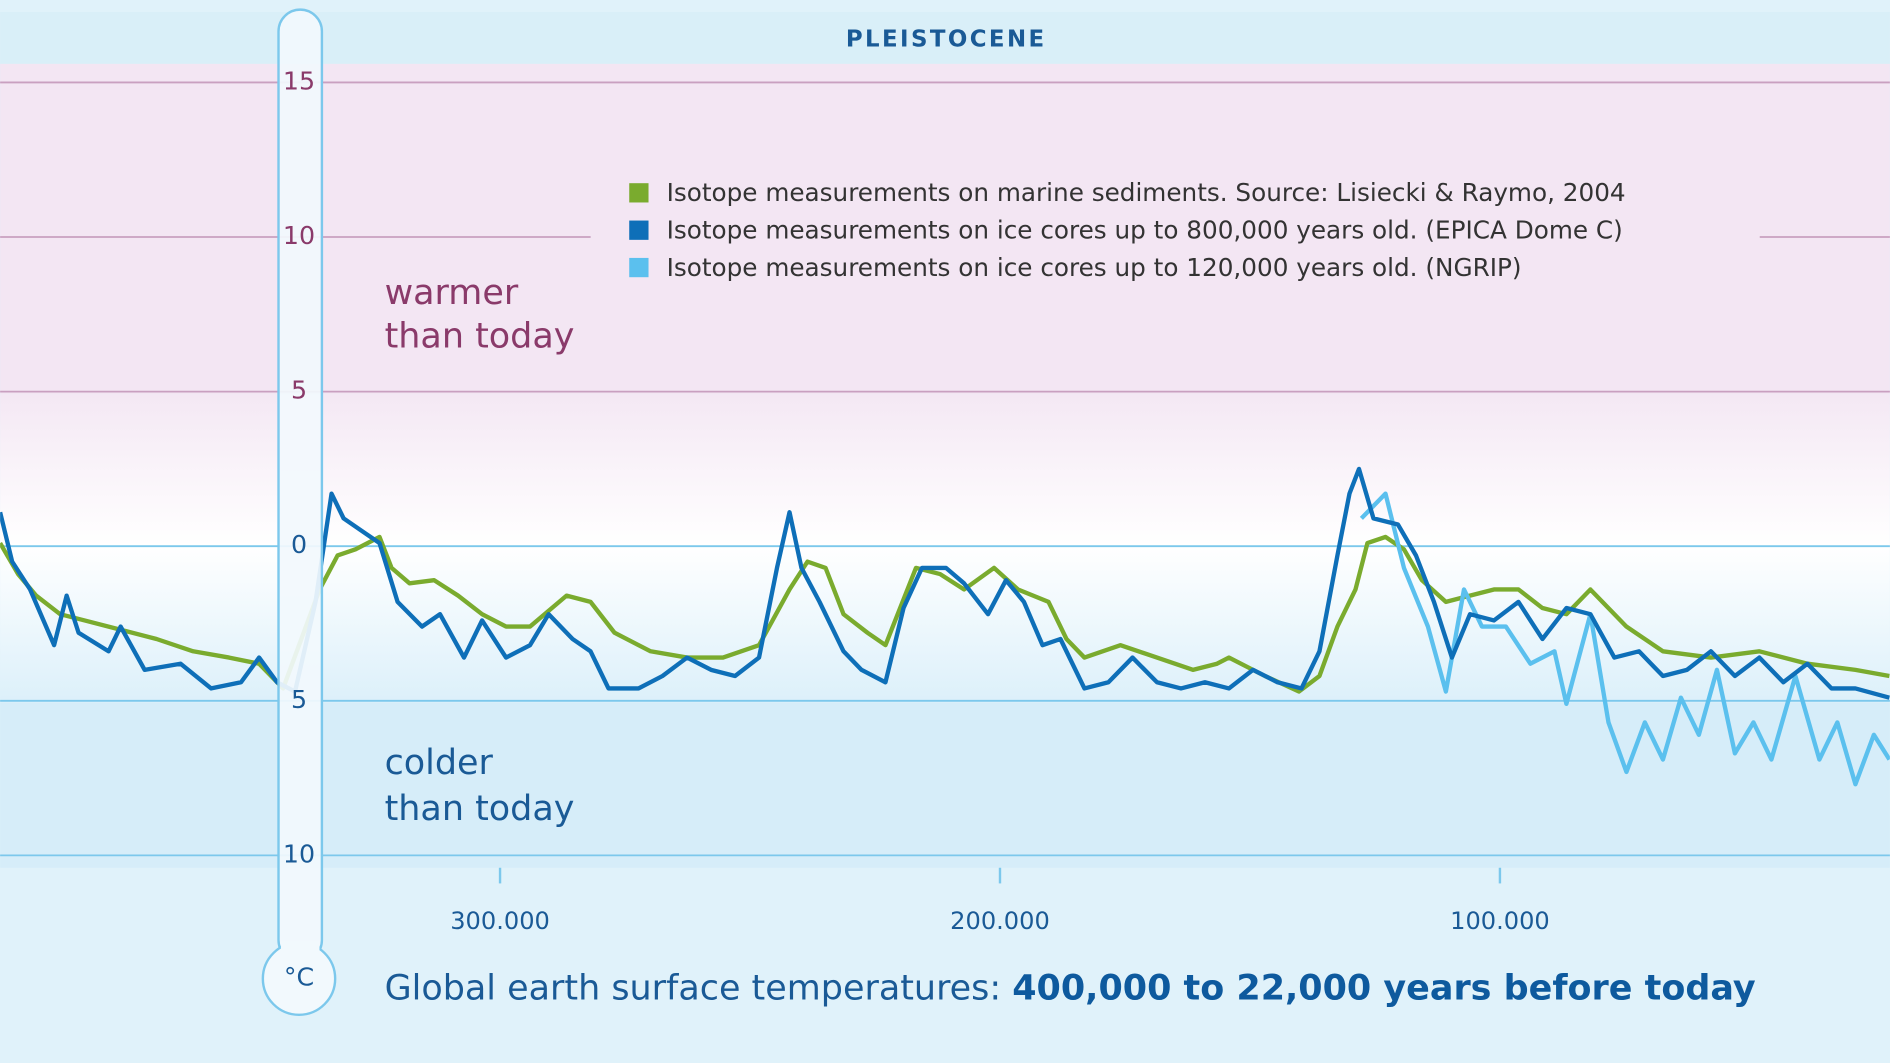  I want to click on title-text: Global earth surface temperatures:, so click(693, 988).